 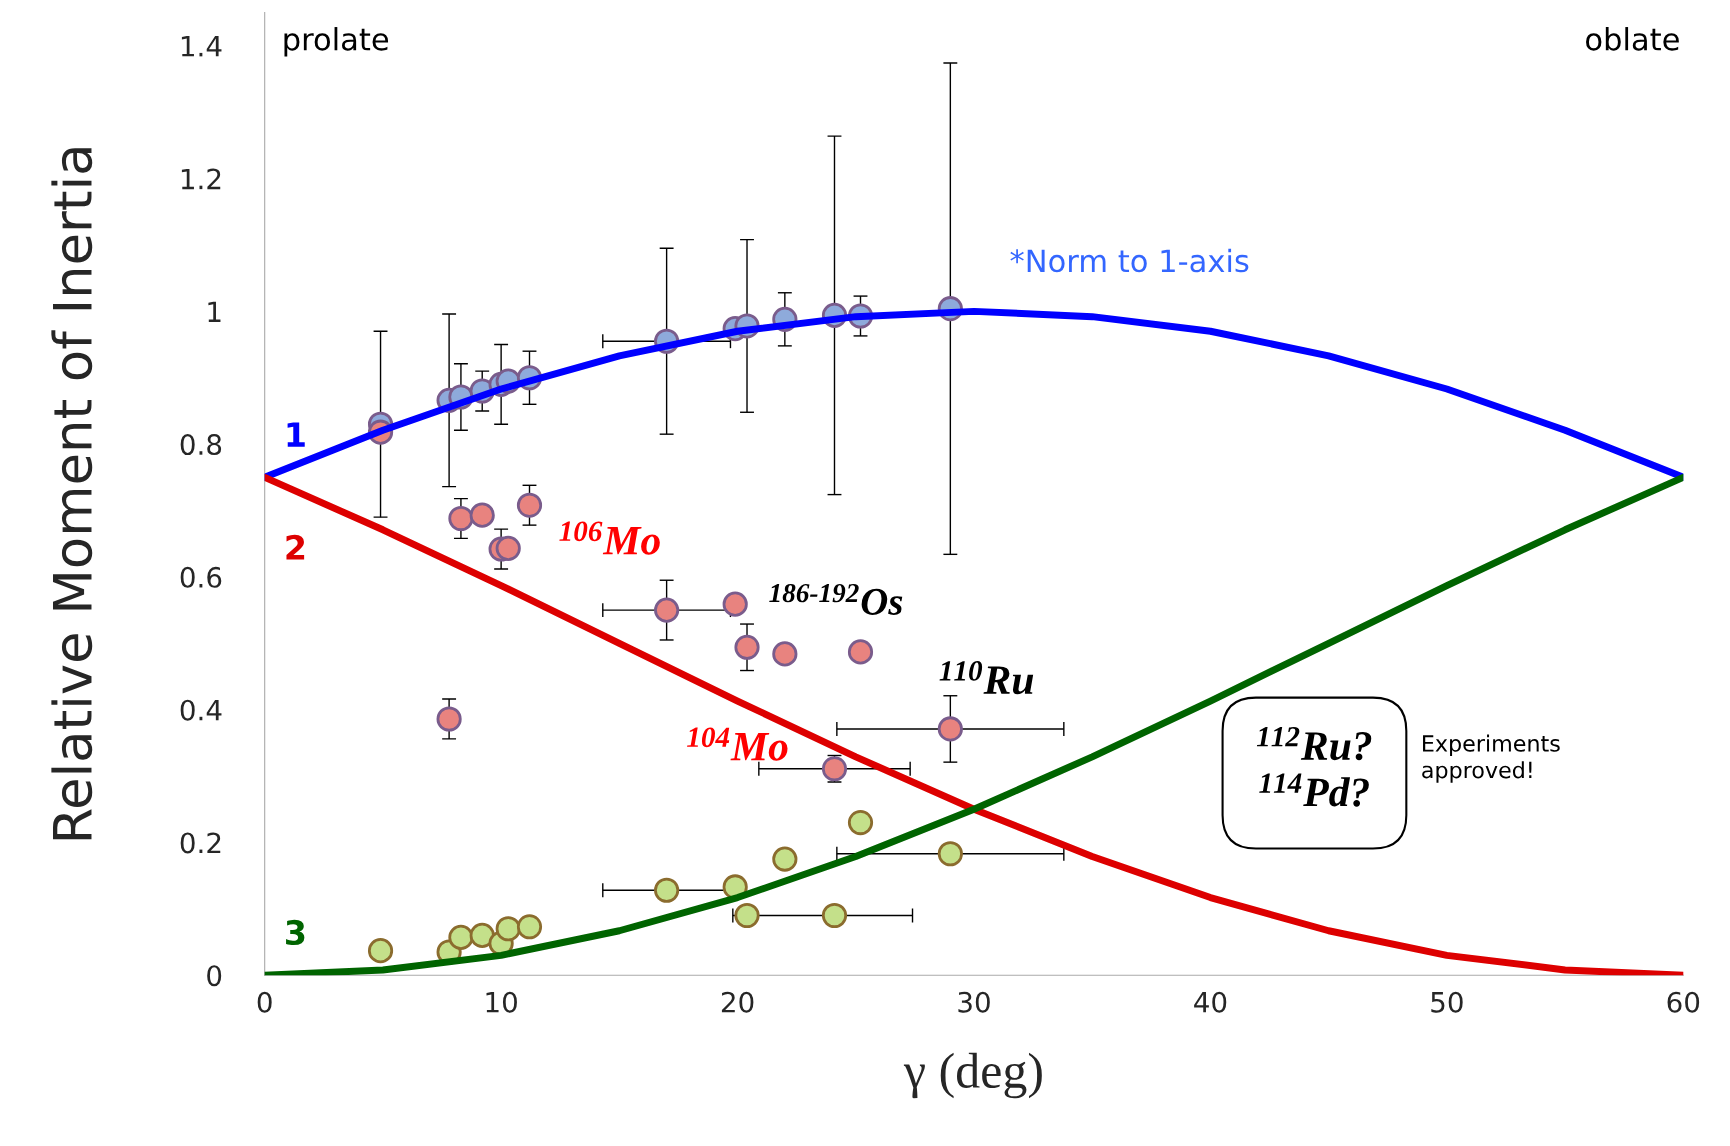 What do you see at coordinates (201, 710) in the screenshot?
I see `y-tick-label: 0.4` at bounding box center [201, 710].